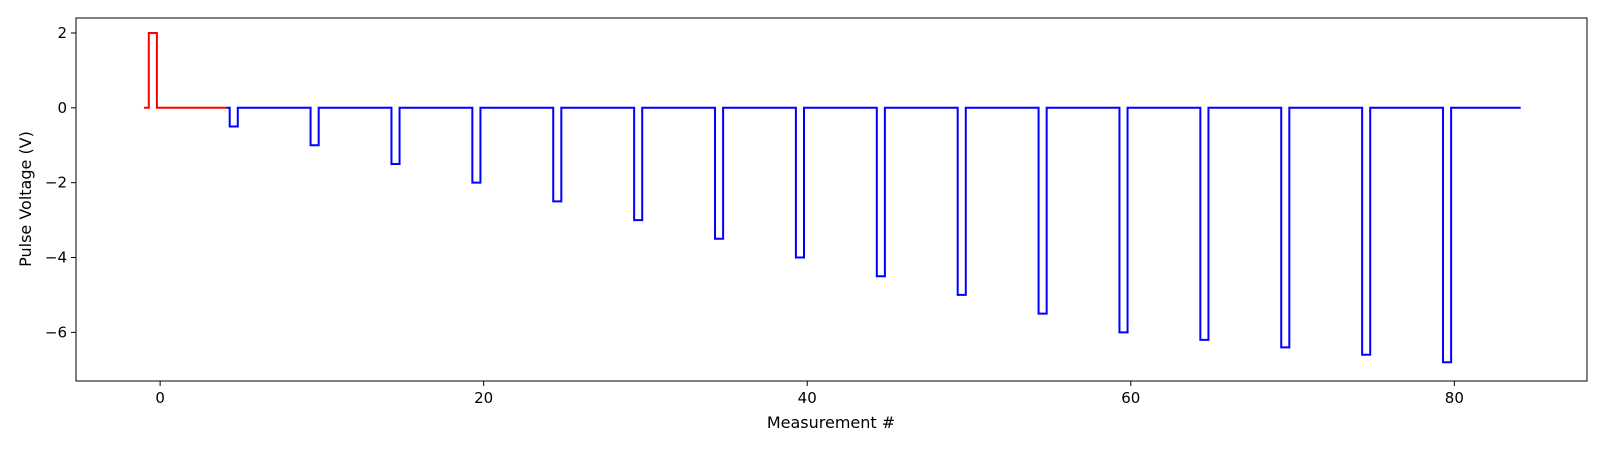 The width and height of the screenshot is (1600, 450). I want to click on x-tick-label: 20, so click(483, 398).